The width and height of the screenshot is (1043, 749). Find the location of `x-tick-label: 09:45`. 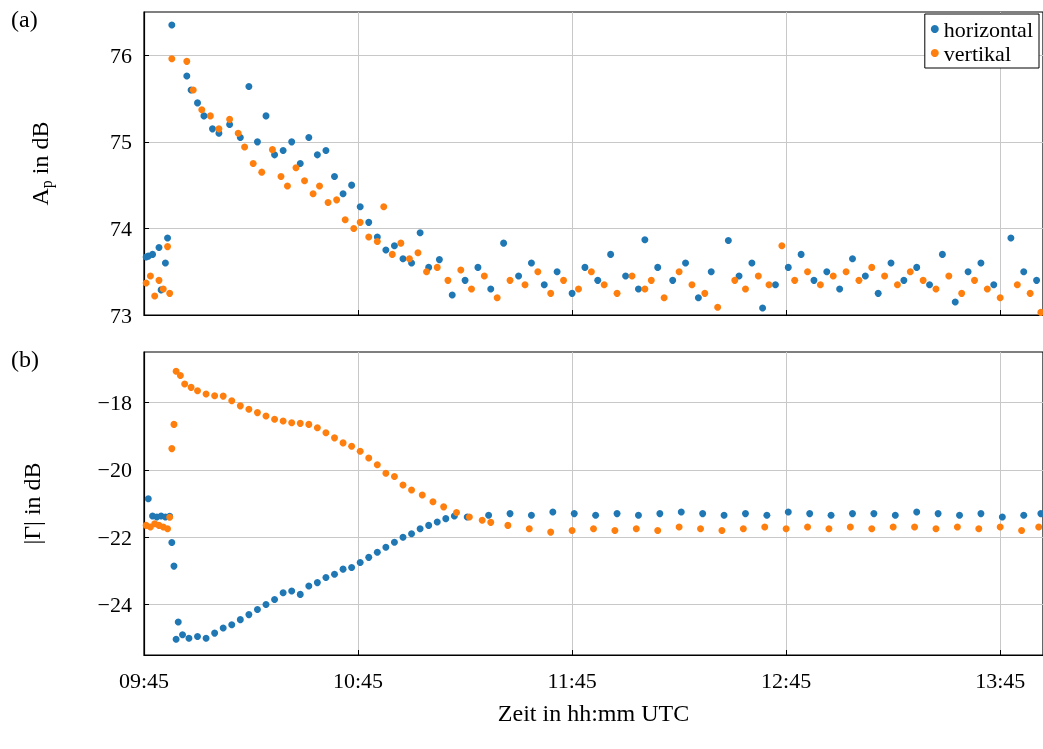

x-tick-label: 09:45 is located at coordinates (144, 680).